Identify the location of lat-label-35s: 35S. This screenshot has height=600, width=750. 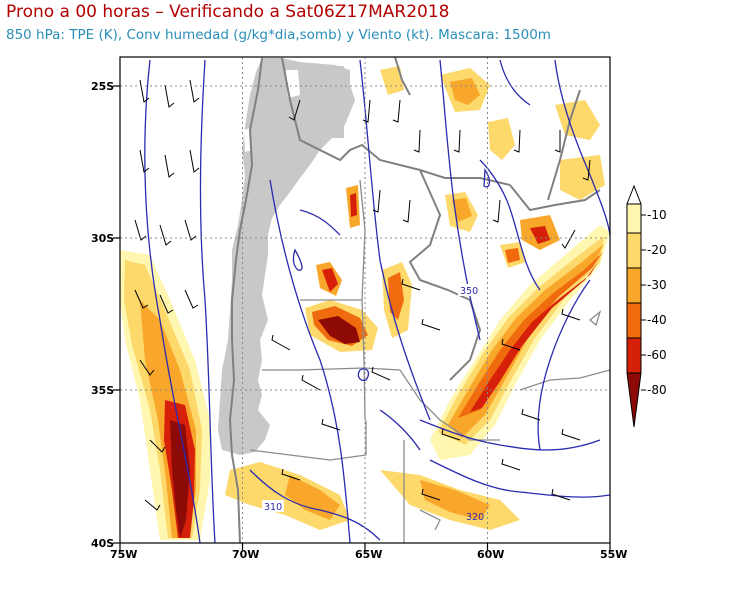
(102, 390).